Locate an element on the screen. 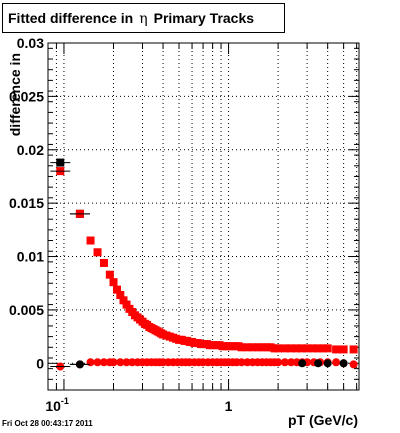  y-tick-label: 0.005 is located at coordinates (26, 310).